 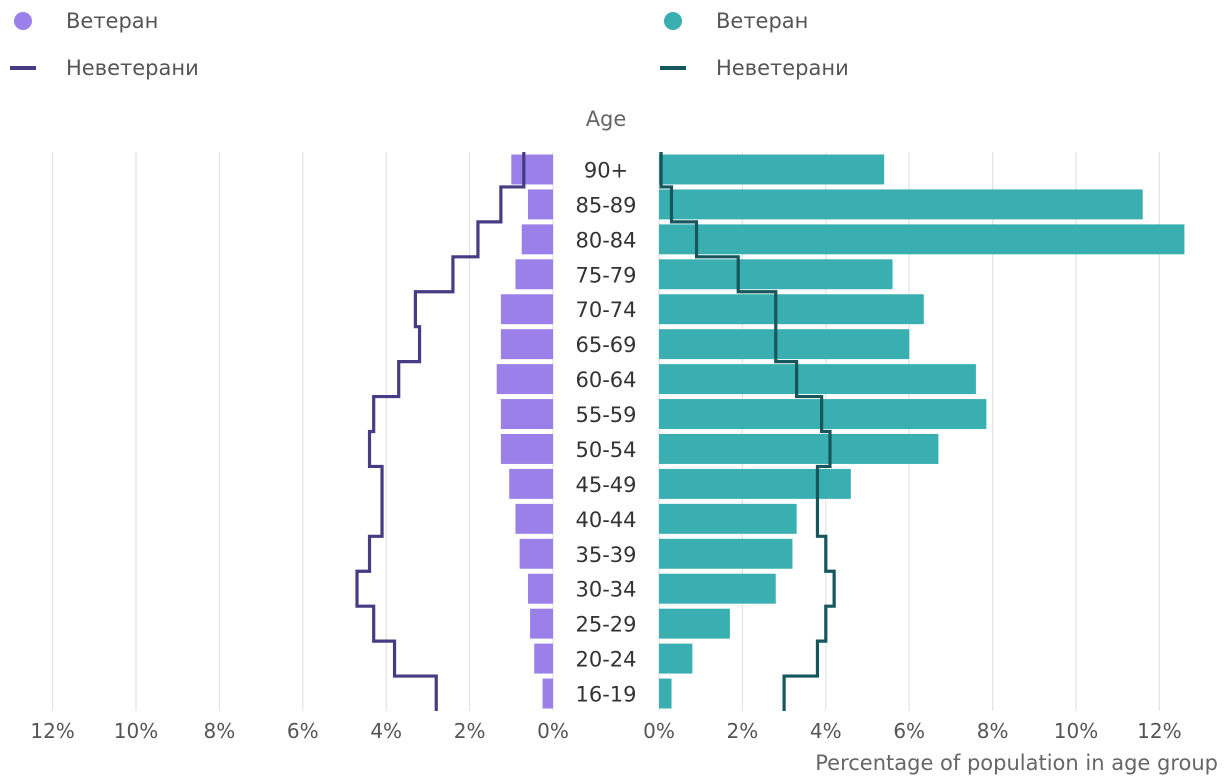 What do you see at coordinates (52, 731) in the screenshot?
I see `x-tick-label-left: 12%` at bounding box center [52, 731].